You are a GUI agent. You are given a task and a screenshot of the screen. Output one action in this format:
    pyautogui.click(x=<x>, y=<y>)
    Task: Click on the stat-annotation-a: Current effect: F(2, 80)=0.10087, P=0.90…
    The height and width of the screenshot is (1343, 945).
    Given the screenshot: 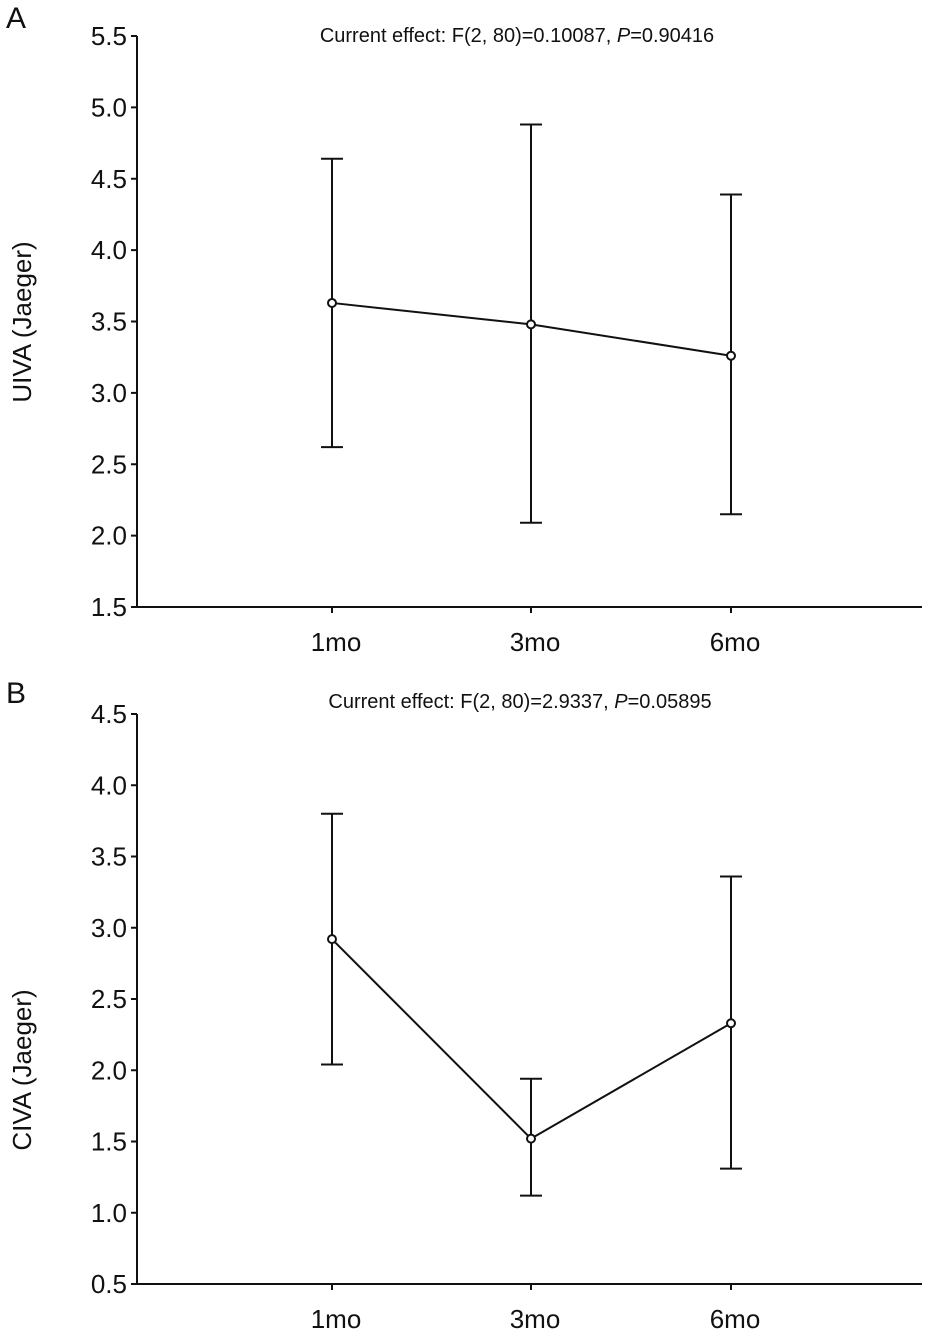 What is the action you would take?
    pyautogui.click(x=517, y=36)
    